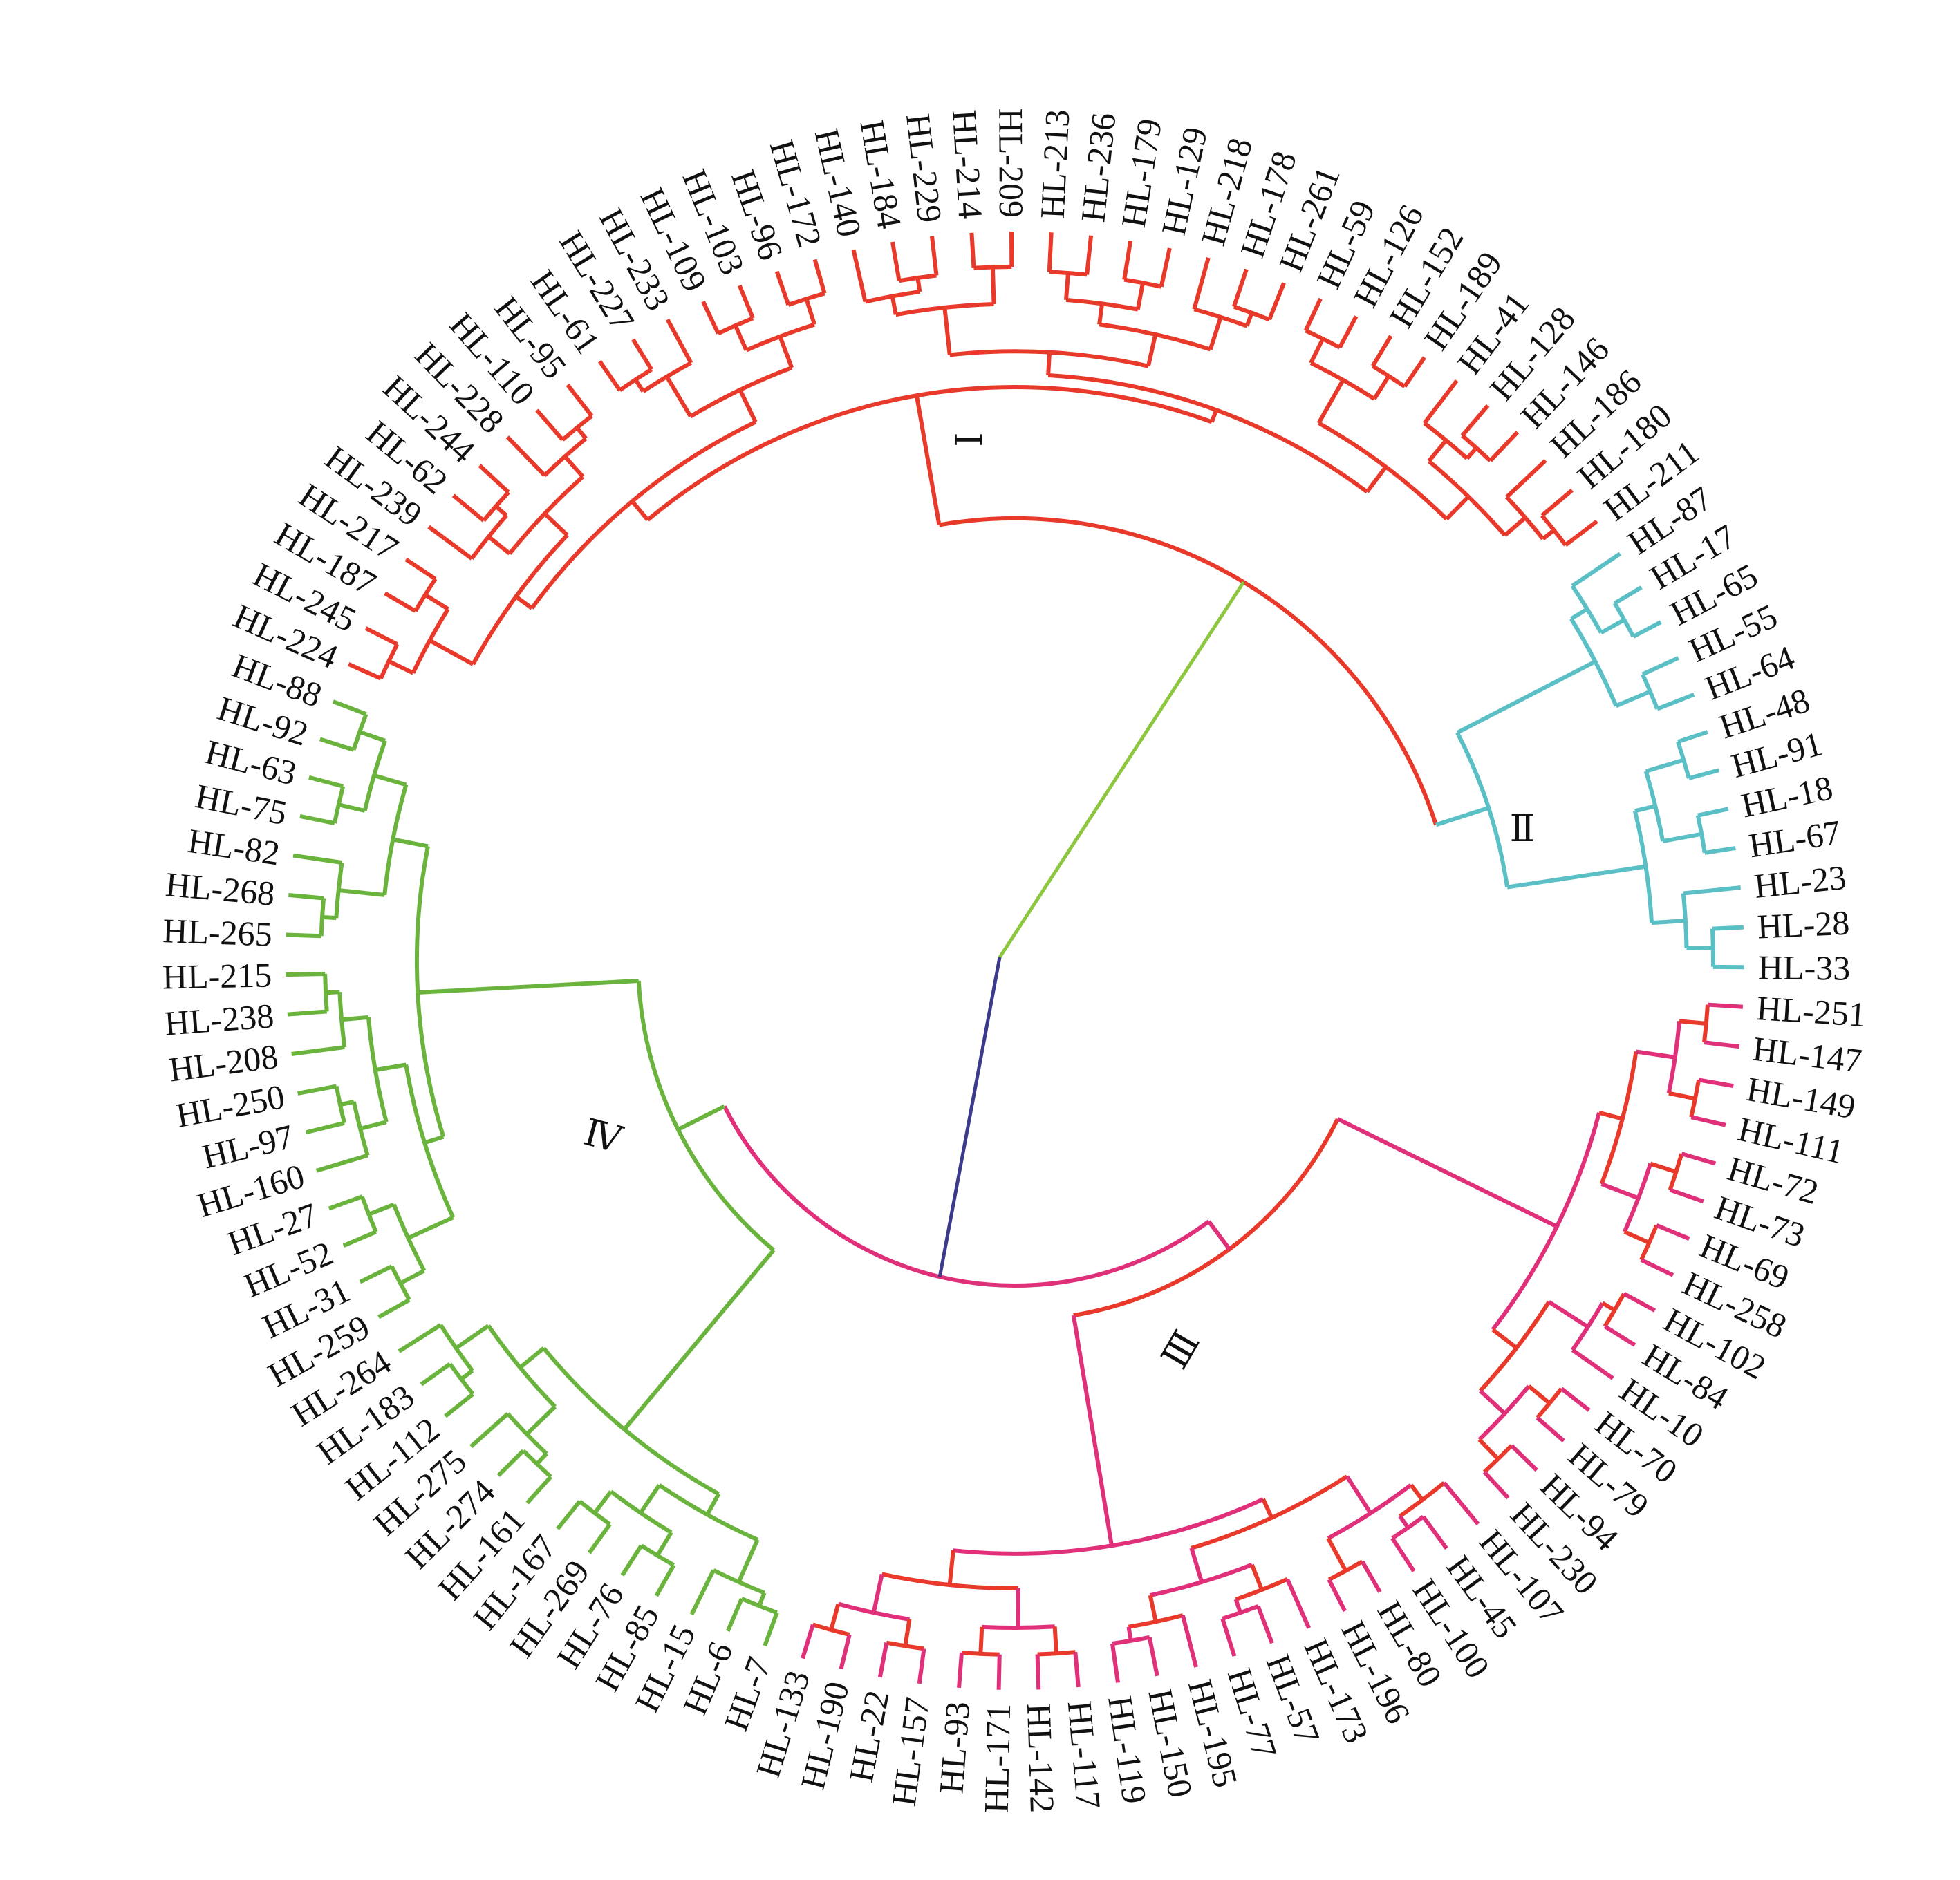 The height and width of the screenshot is (1880, 1960). Describe the element at coordinates (1800, 881) in the screenshot. I see `leaf-label: HL-23` at that location.